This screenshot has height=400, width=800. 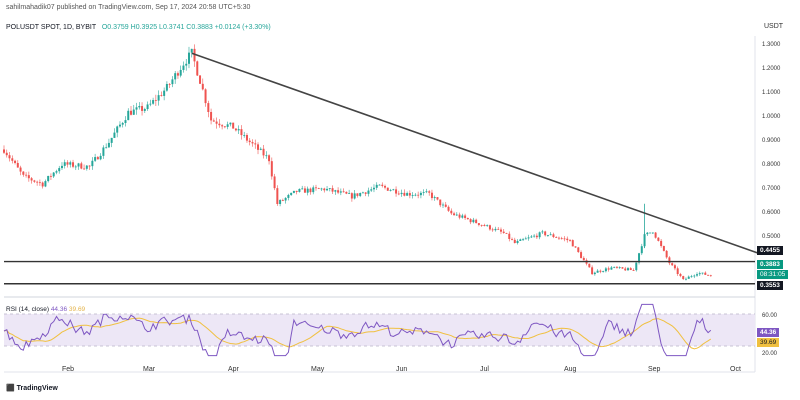 I want to click on price-tick: 1.2000, so click(x=771, y=69).